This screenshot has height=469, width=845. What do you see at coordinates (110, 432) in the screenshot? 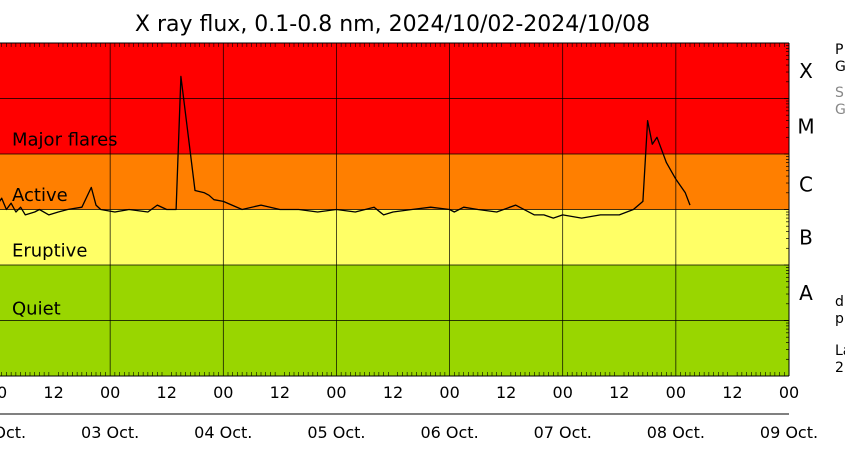
I see `x-day-label: 03 Oct.` at bounding box center [110, 432].